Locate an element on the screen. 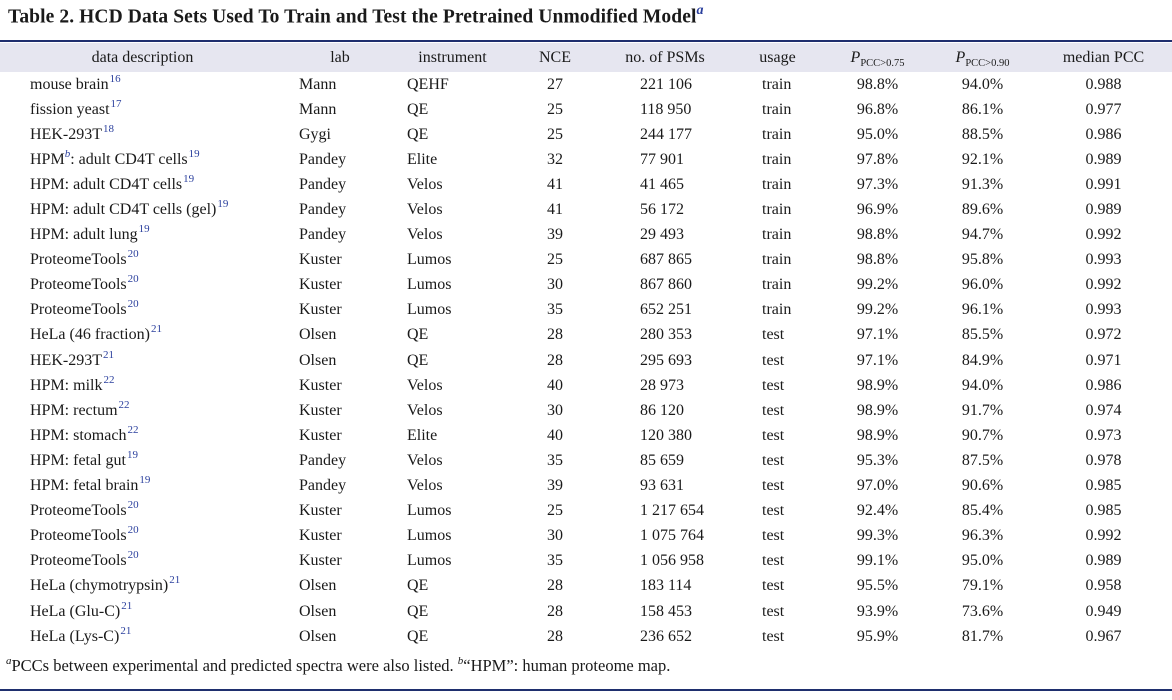 This screenshot has width=1172, height=700. cell-median: 0.985 is located at coordinates (1103, 511).